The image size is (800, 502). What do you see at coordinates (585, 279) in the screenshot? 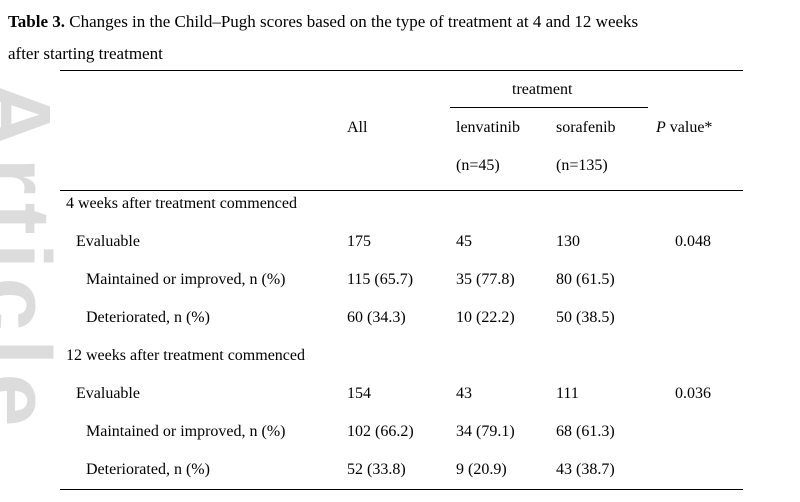
I see `cell-sorafenib: 80 (61.5)` at bounding box center [585, 279].